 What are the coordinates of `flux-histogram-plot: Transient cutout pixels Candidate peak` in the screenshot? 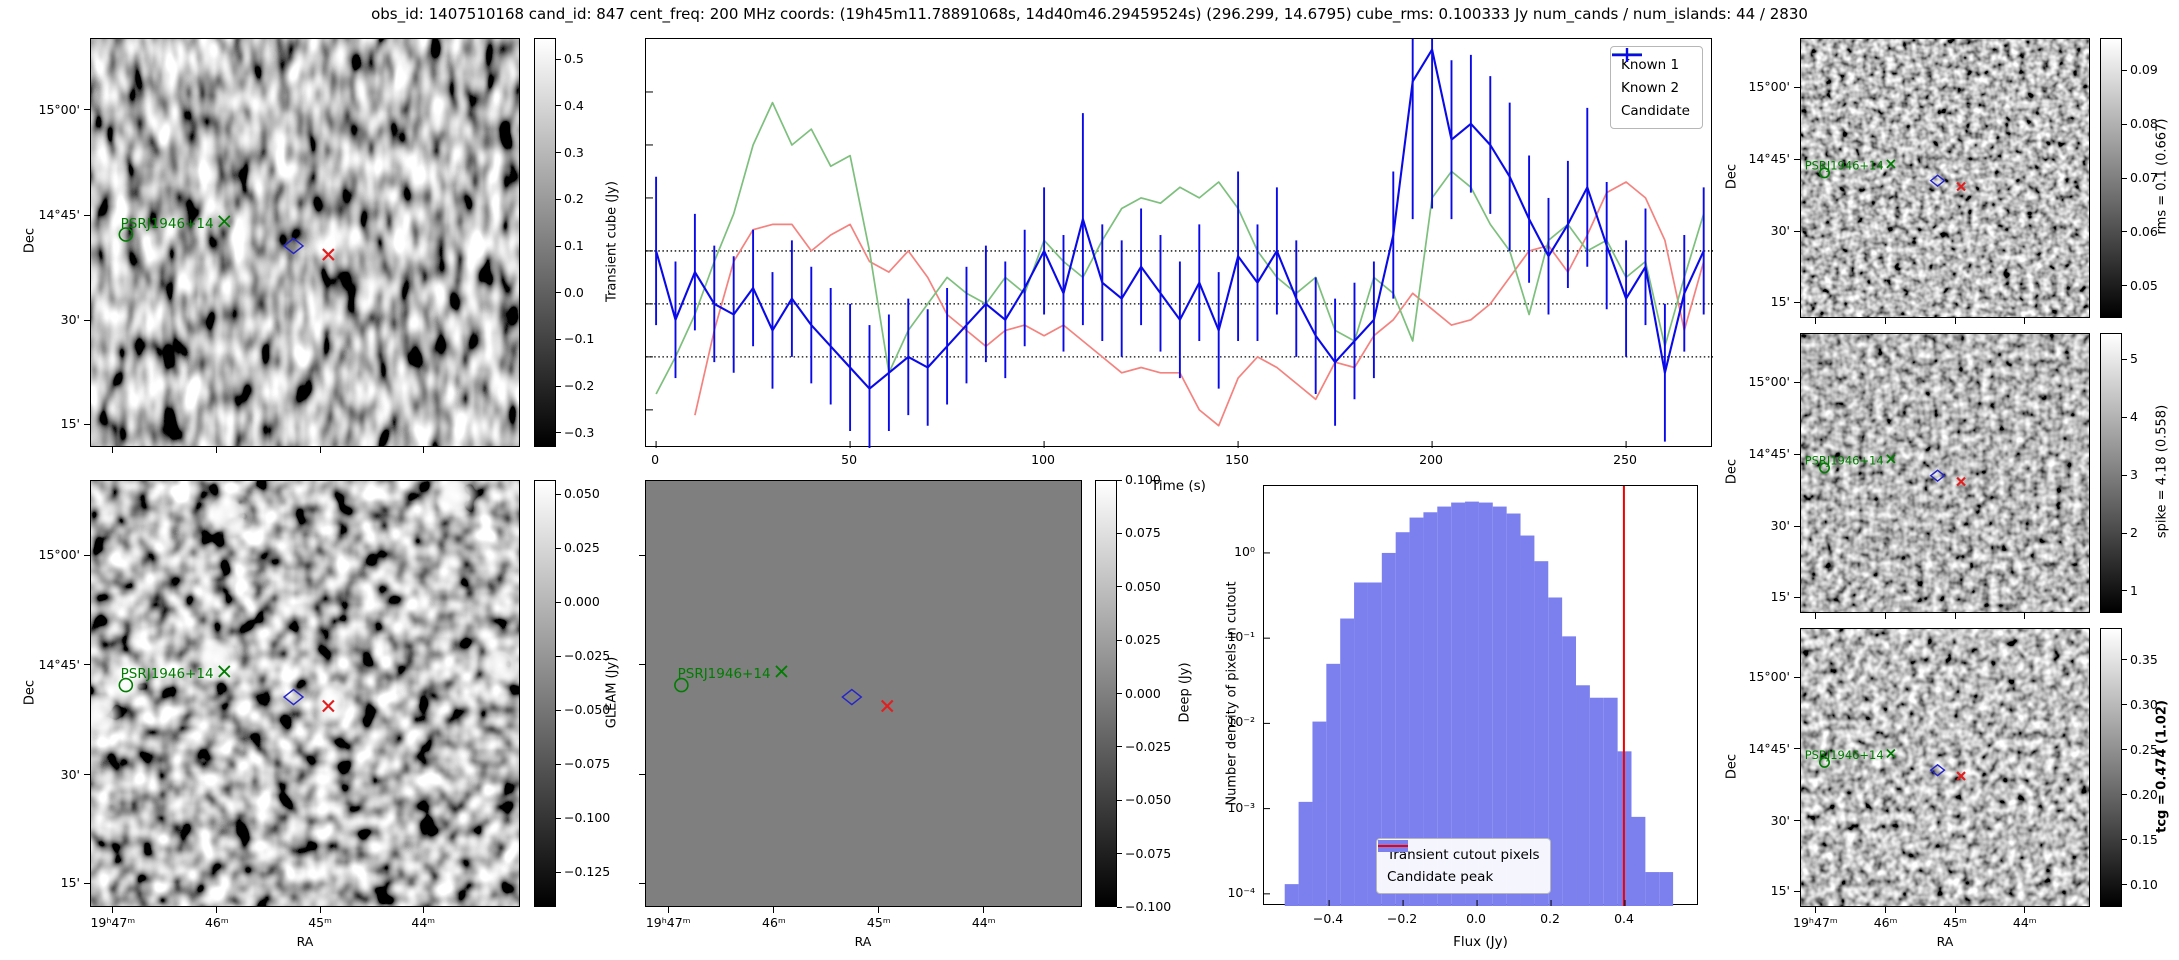 It's located at (1480, 695).